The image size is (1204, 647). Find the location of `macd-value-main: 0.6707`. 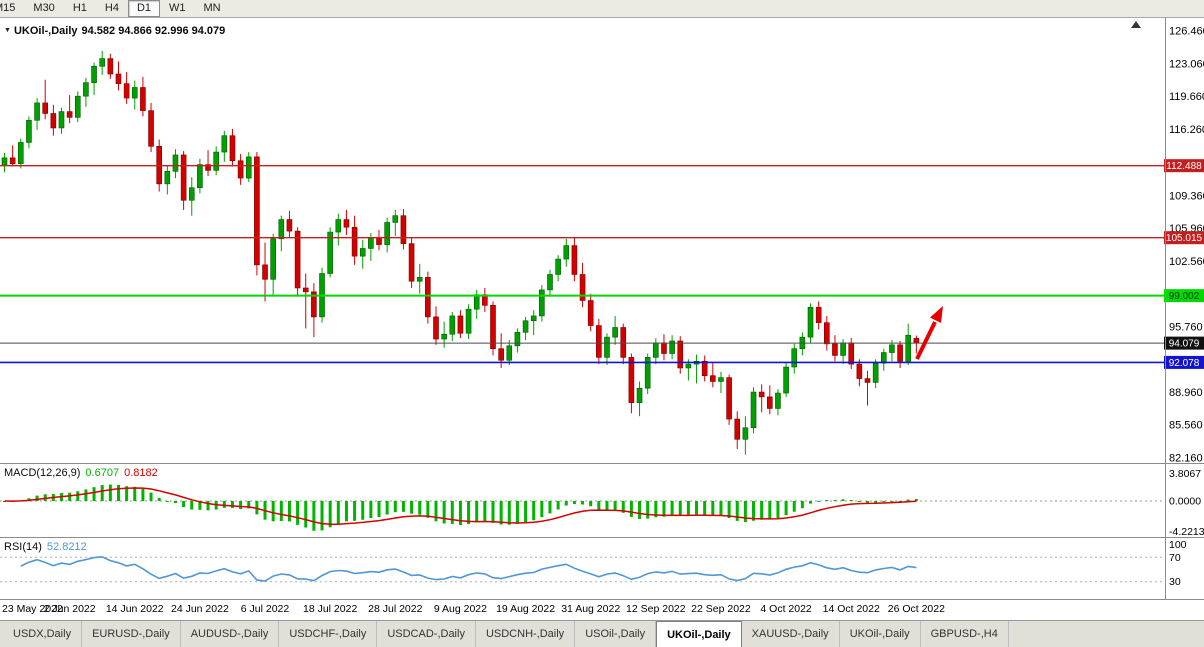

macd-value-main: 0.6707 is located at coordinates (102, 473).